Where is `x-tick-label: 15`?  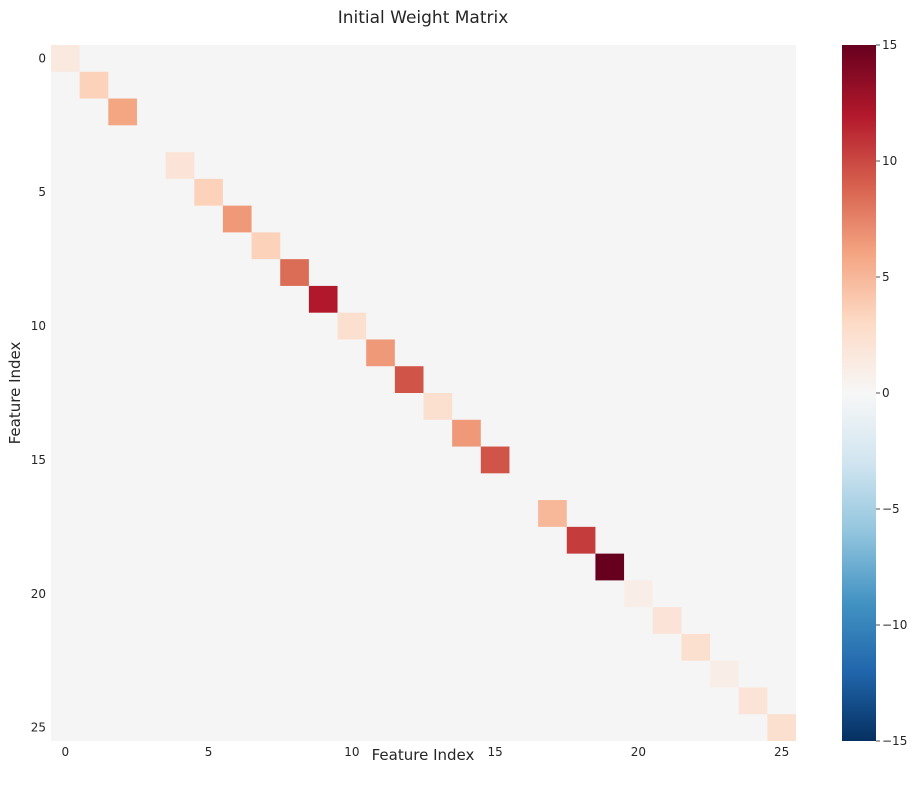
x-tick-label: 15 is located at coordinates (494, 752).